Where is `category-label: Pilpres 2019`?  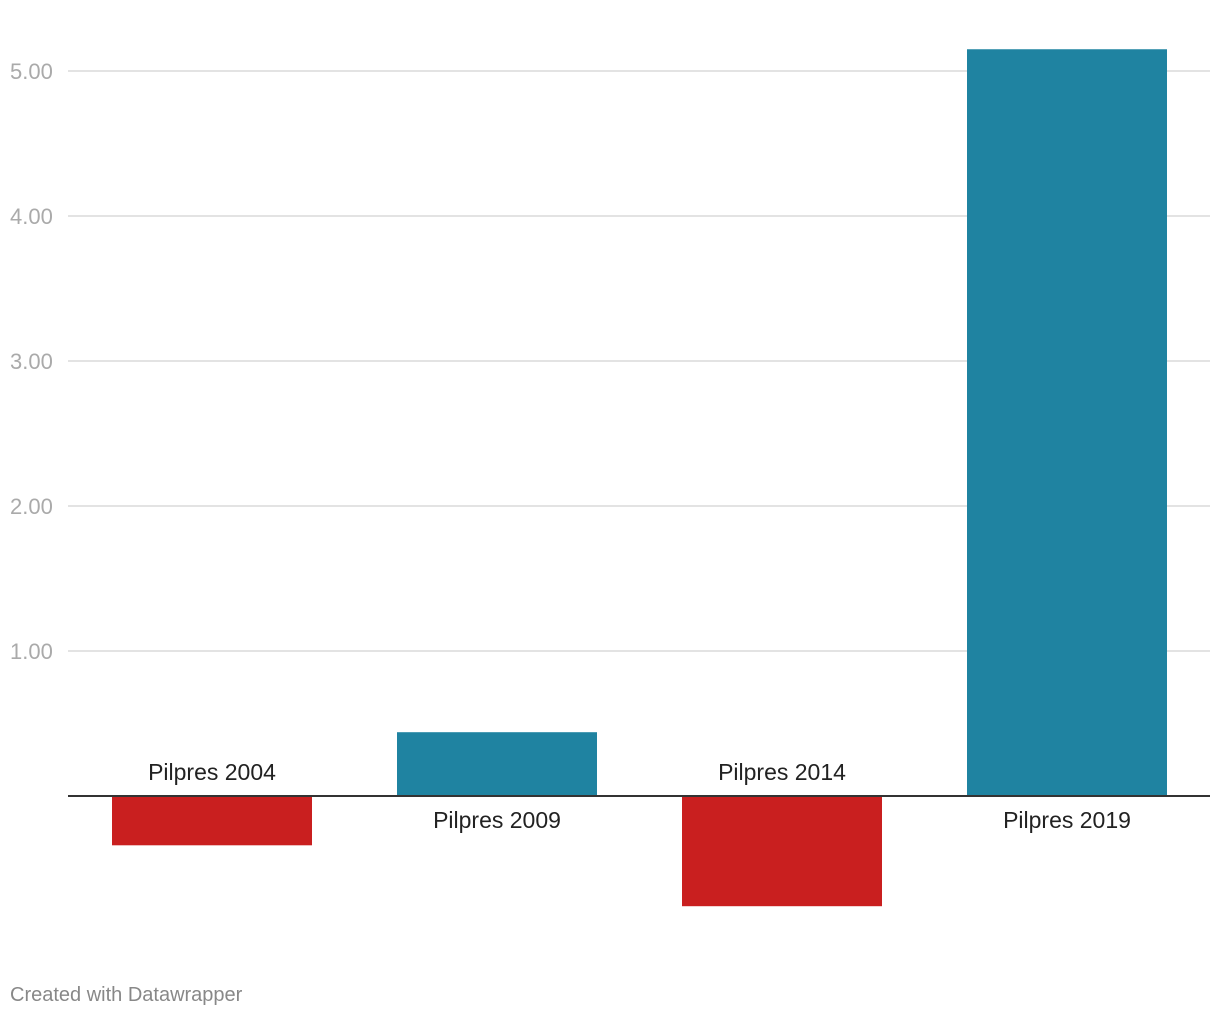
category-label: Pilpres 2019 is located at coordinates (1067, 820).